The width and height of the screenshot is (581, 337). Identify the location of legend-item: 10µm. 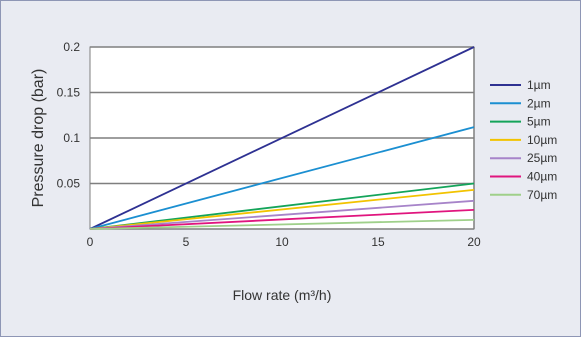
(523, 140).